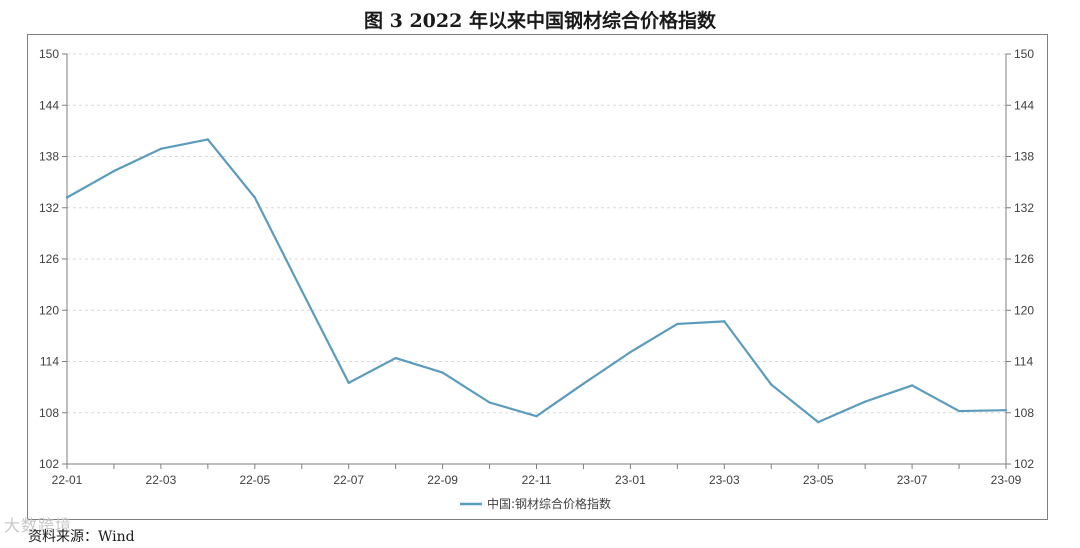  I want to click on y-tick-label-right: 144, so click(1024, 105).